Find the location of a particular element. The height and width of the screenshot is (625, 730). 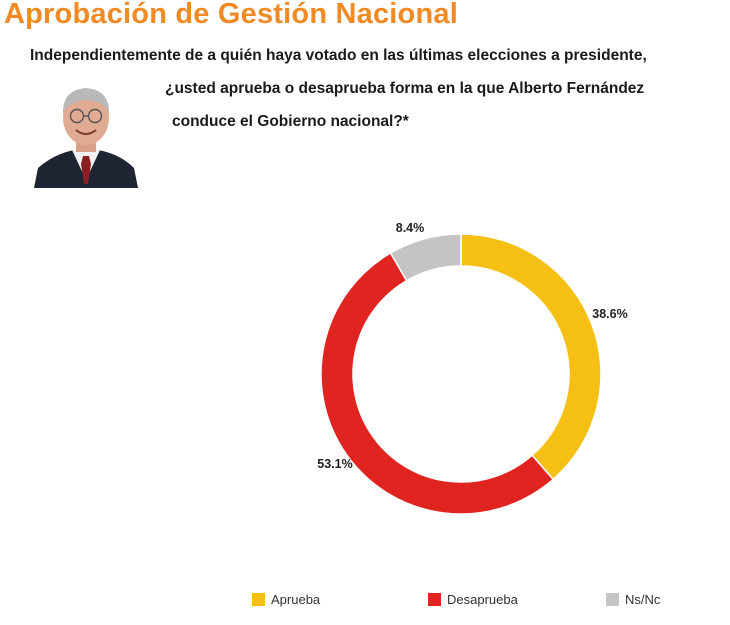

slice-aprueba is located at coordinates (531, 357).